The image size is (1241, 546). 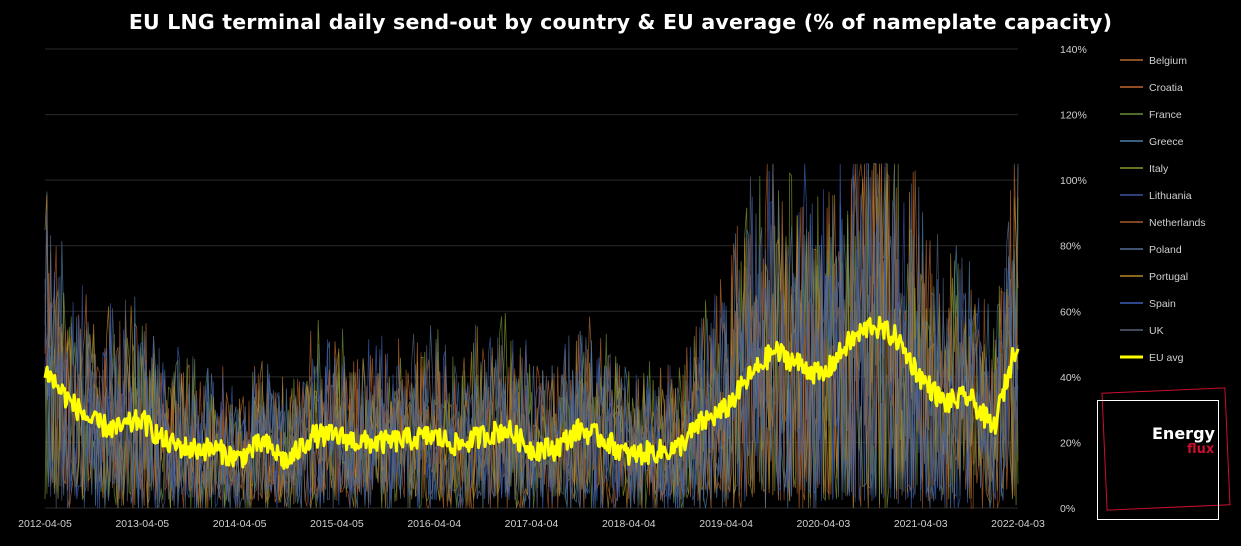 What do you see at coordinates (1073, 181) in the screenshot?
I see `y-tick-label: 100%` at bounding box center [1073, 181].